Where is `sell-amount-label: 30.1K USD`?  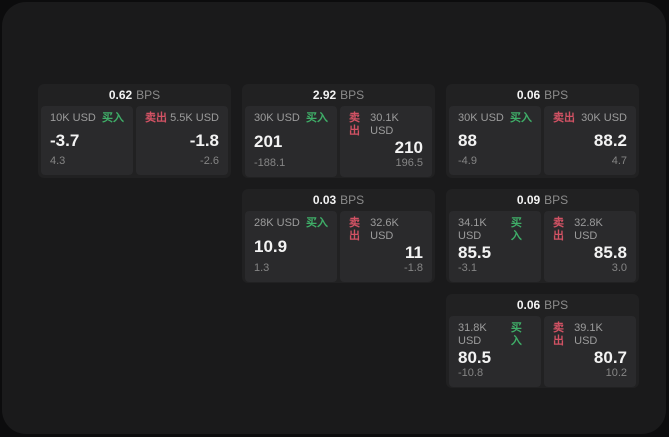 sell-amount-label: 30.1K USD is located at coordinates (384, 124).